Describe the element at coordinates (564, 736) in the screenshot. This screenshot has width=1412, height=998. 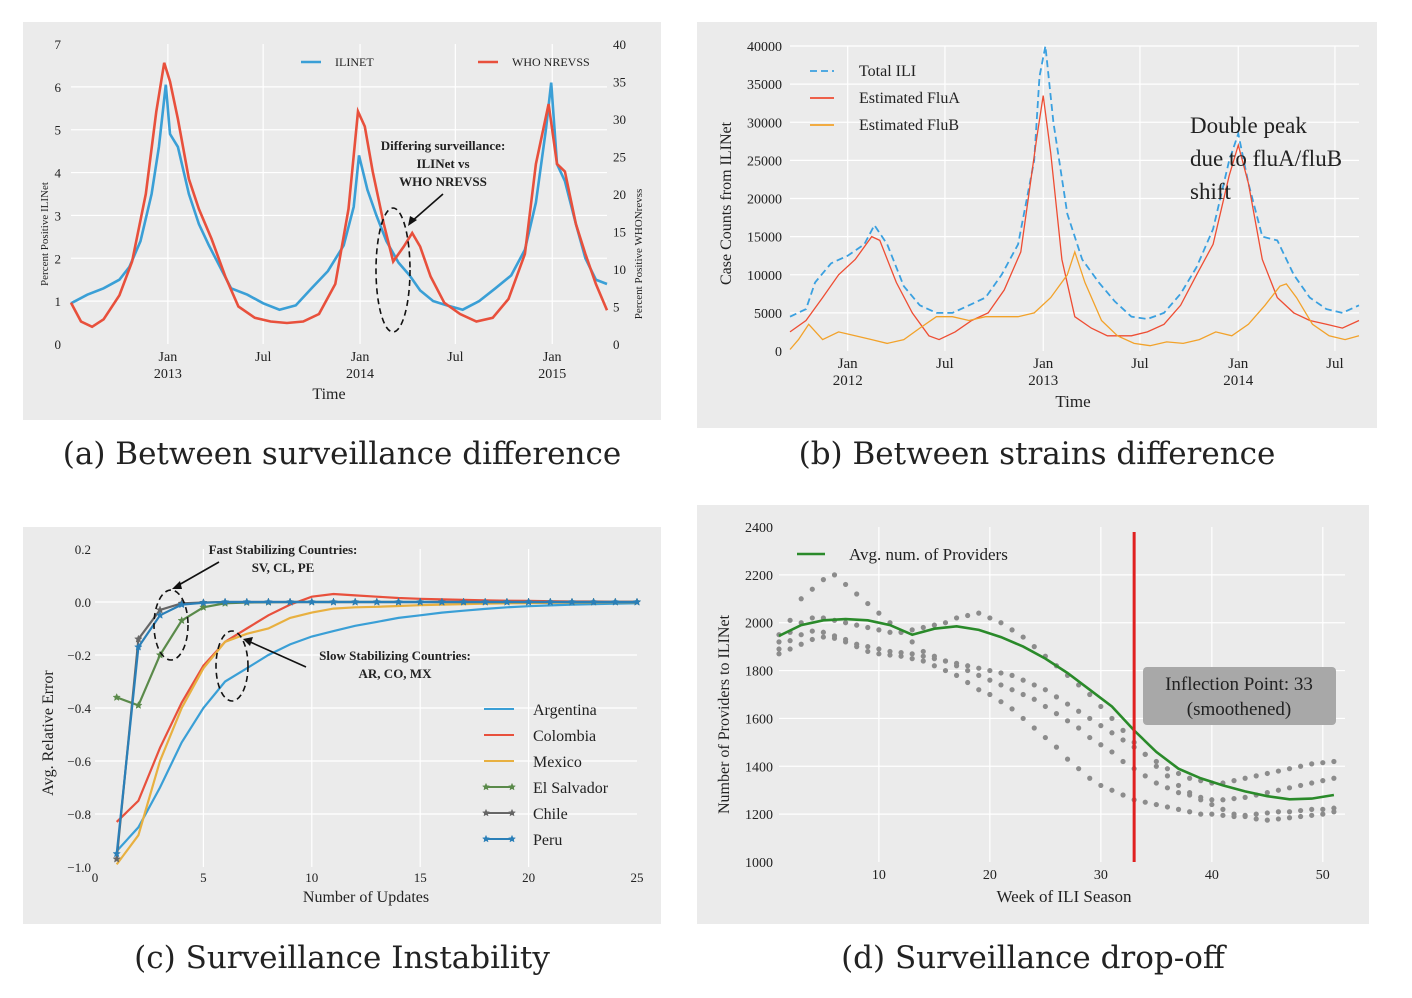
I see `legend-label: Colombia` at that location.